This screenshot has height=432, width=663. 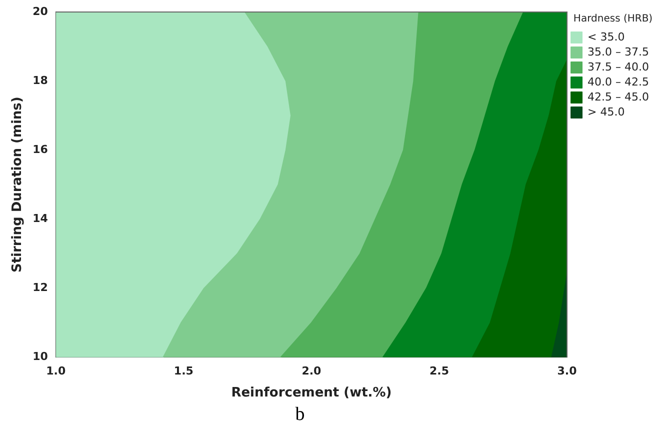 I want to click on legend-label: 35.0 – 37.5, so click(x=619, y=51).